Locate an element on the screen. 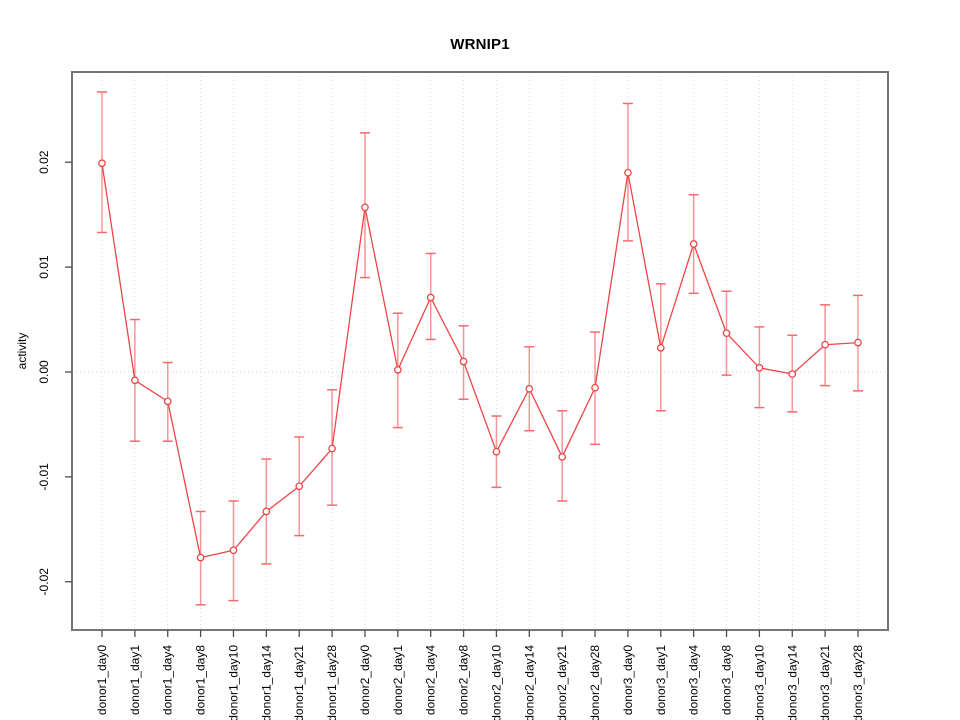 The width and height of the screenshot is (960, 720). x-tick-label: donor3_day28 is located at coordinates (858, 682).